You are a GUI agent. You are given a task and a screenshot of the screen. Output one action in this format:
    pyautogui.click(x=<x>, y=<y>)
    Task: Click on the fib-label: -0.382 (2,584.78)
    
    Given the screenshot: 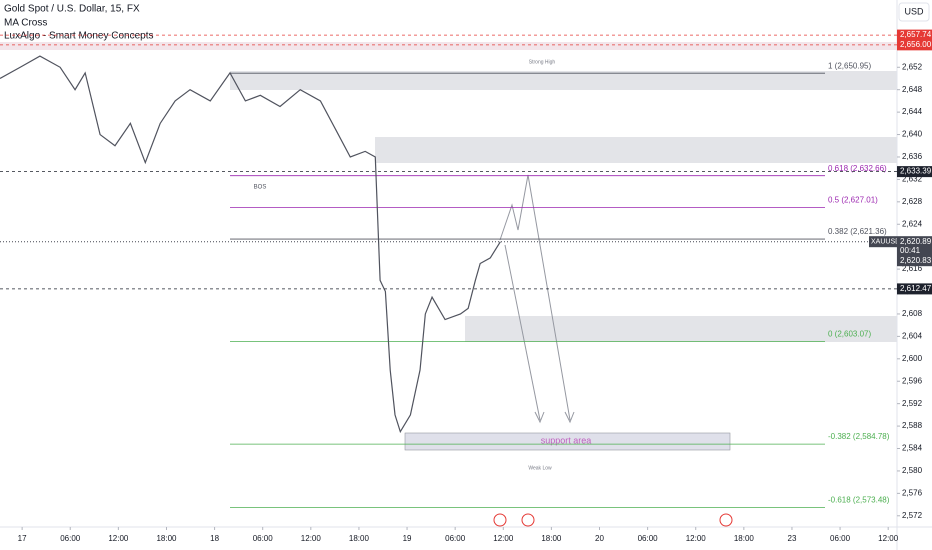 What is the action you would take?
    pyautogui.click(x=859, y=436)
    